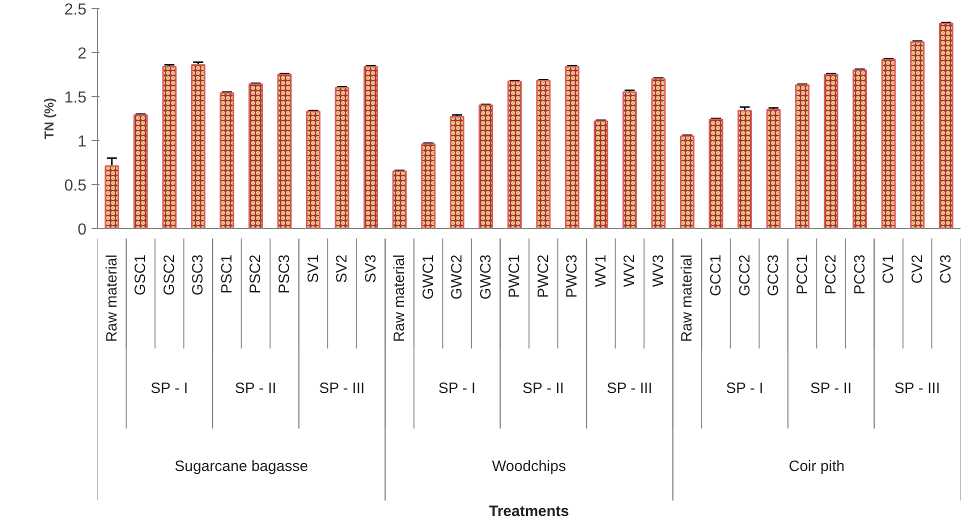 This screenshot has width=964, height=523. I want to click on x-tick-label: PCC2, so click(831, 274).